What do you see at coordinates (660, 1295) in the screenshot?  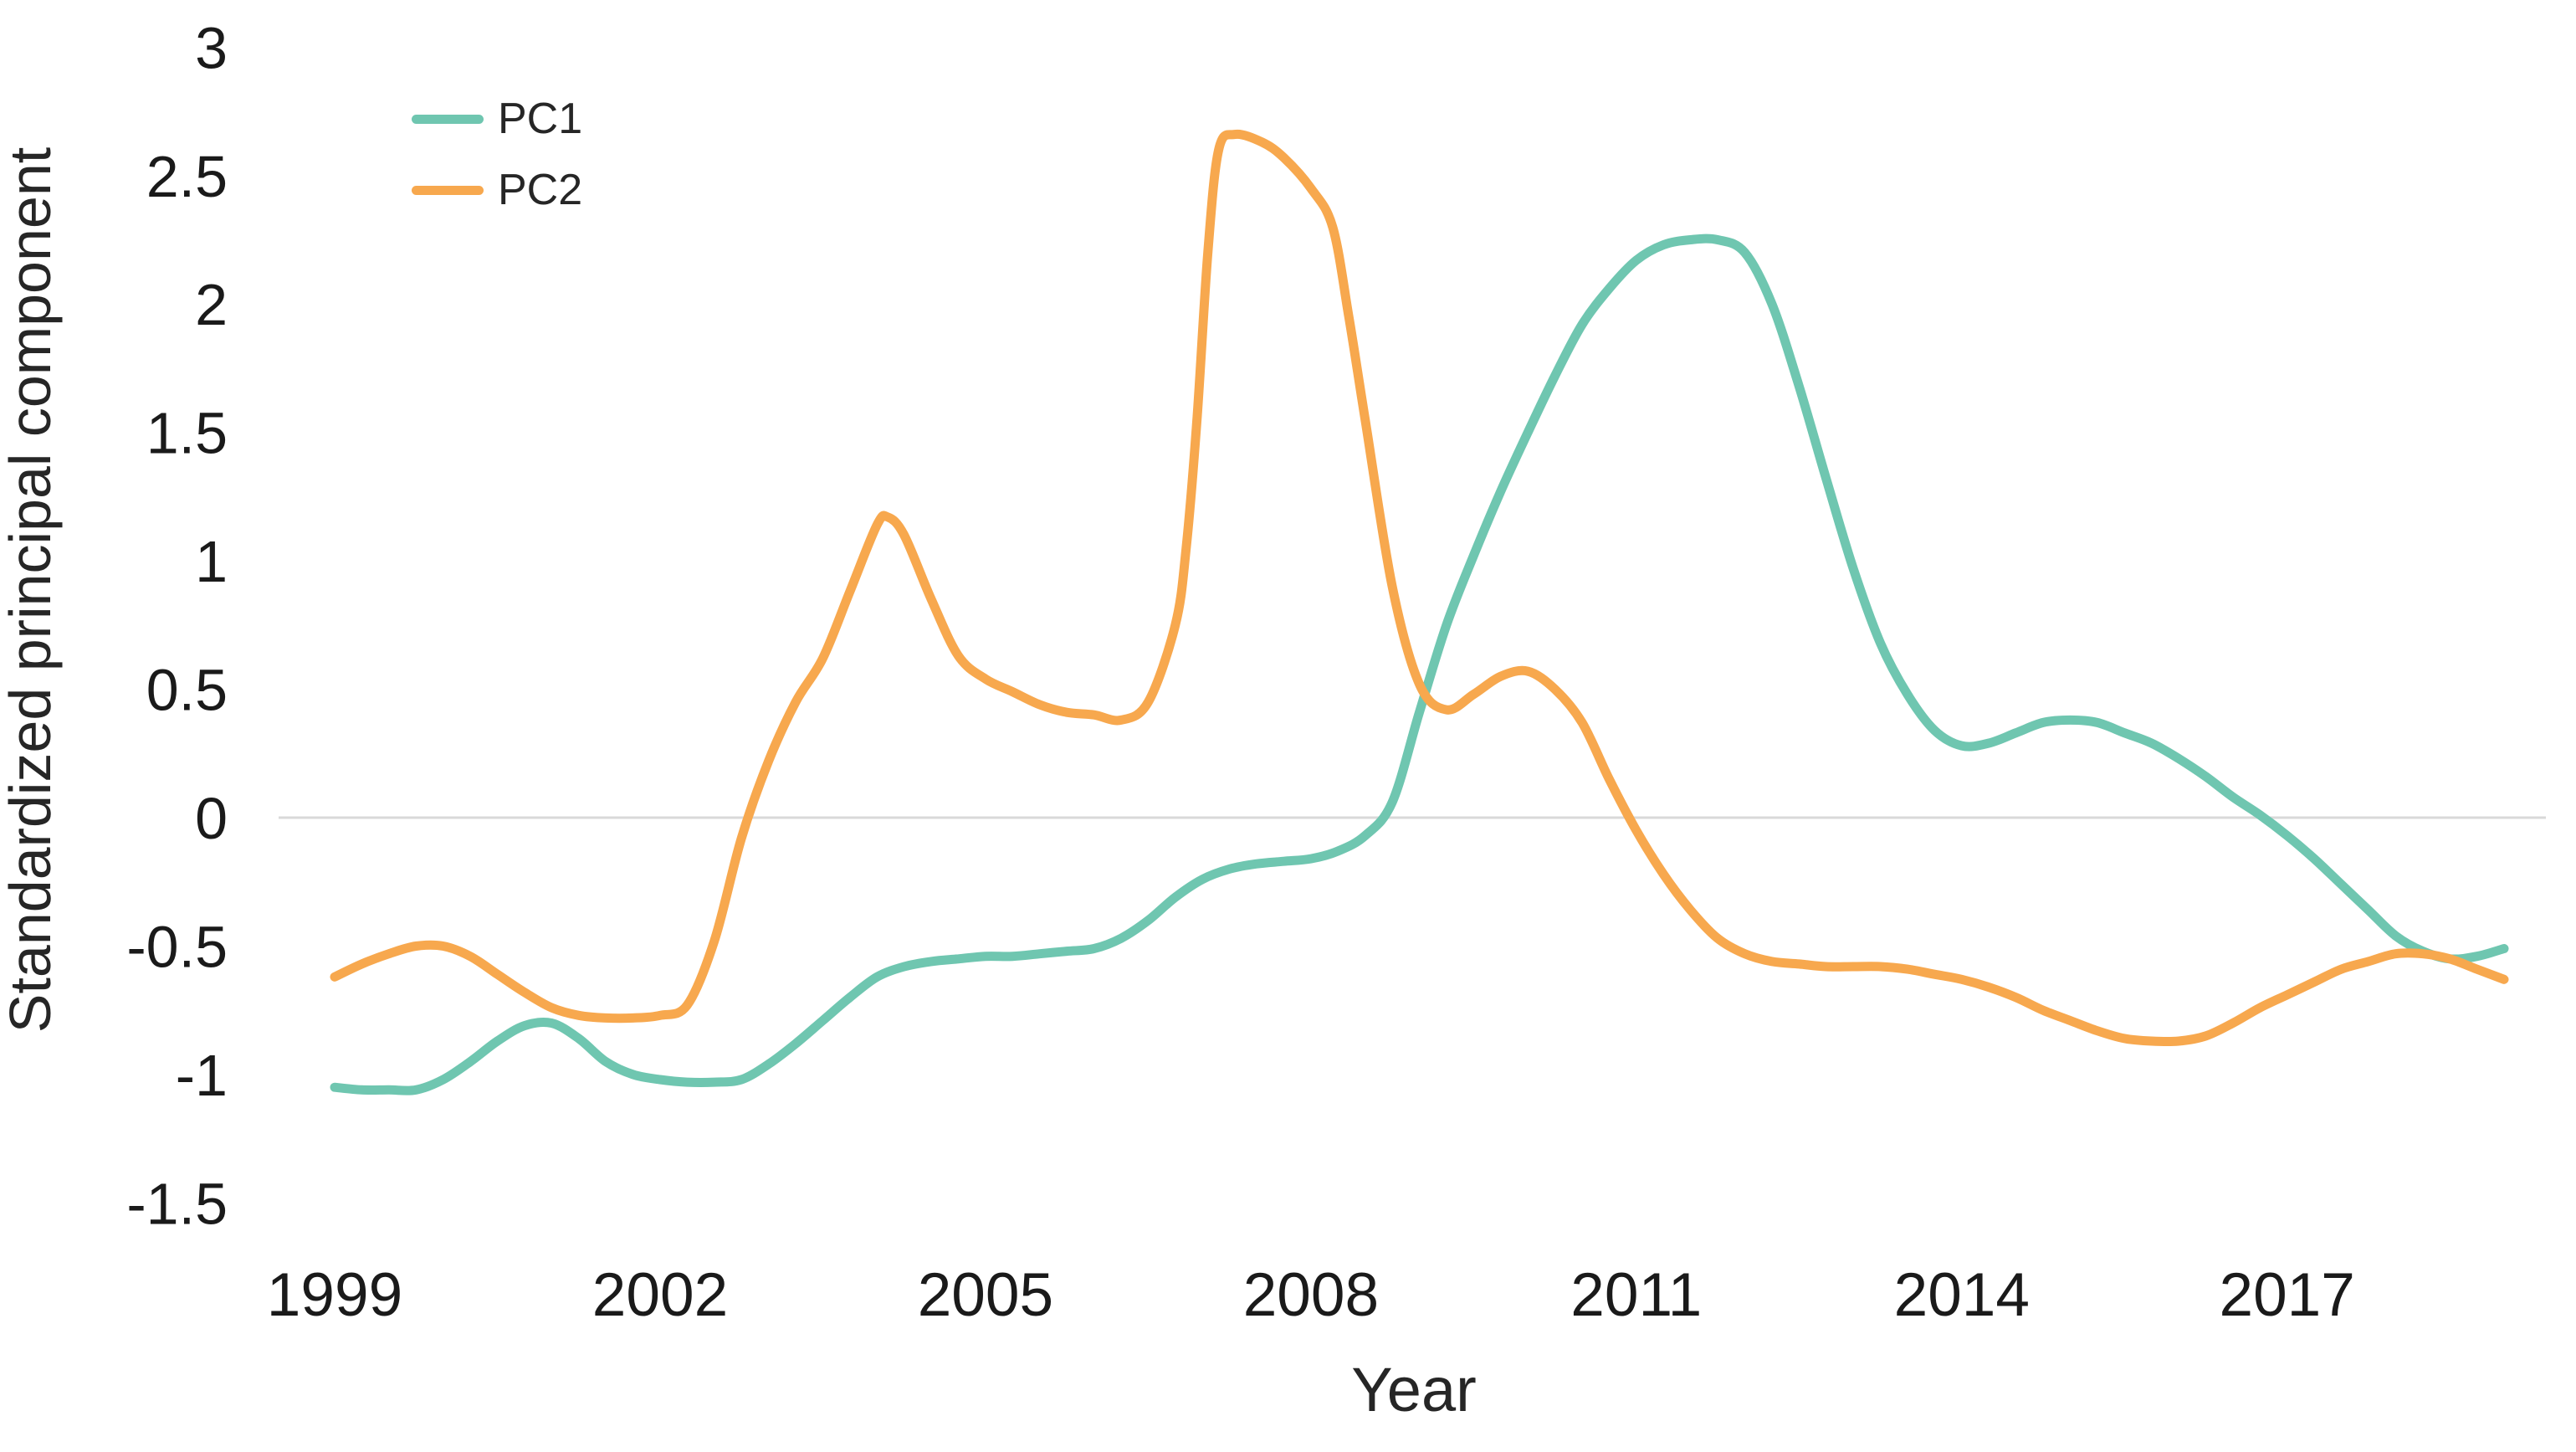 I see `x-tick-label: 2002` at bounding box center [660, 1295].